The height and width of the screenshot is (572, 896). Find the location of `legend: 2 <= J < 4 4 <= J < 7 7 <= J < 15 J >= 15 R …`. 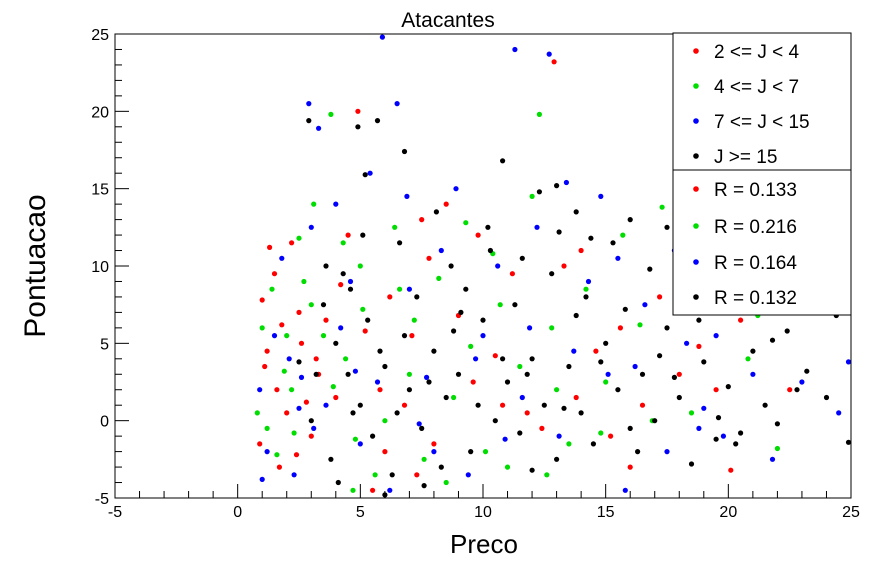

legend: 2 <= J < 4 4 <= J < 7 7 <= J < 15 J >= 15 R … is located at coordinates (762, 174).